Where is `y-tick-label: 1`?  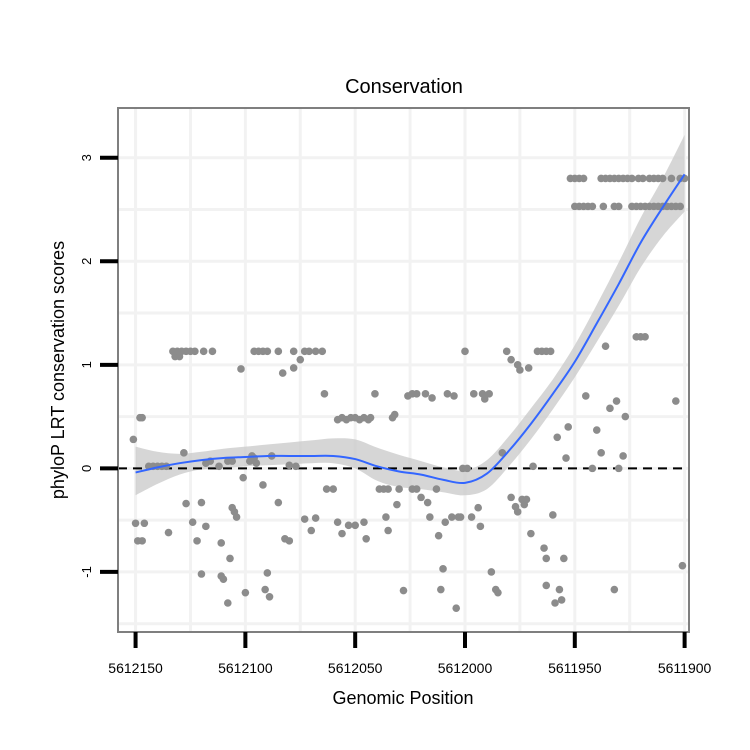 y-tick-label: 1 is located at coordinates (86, 364).